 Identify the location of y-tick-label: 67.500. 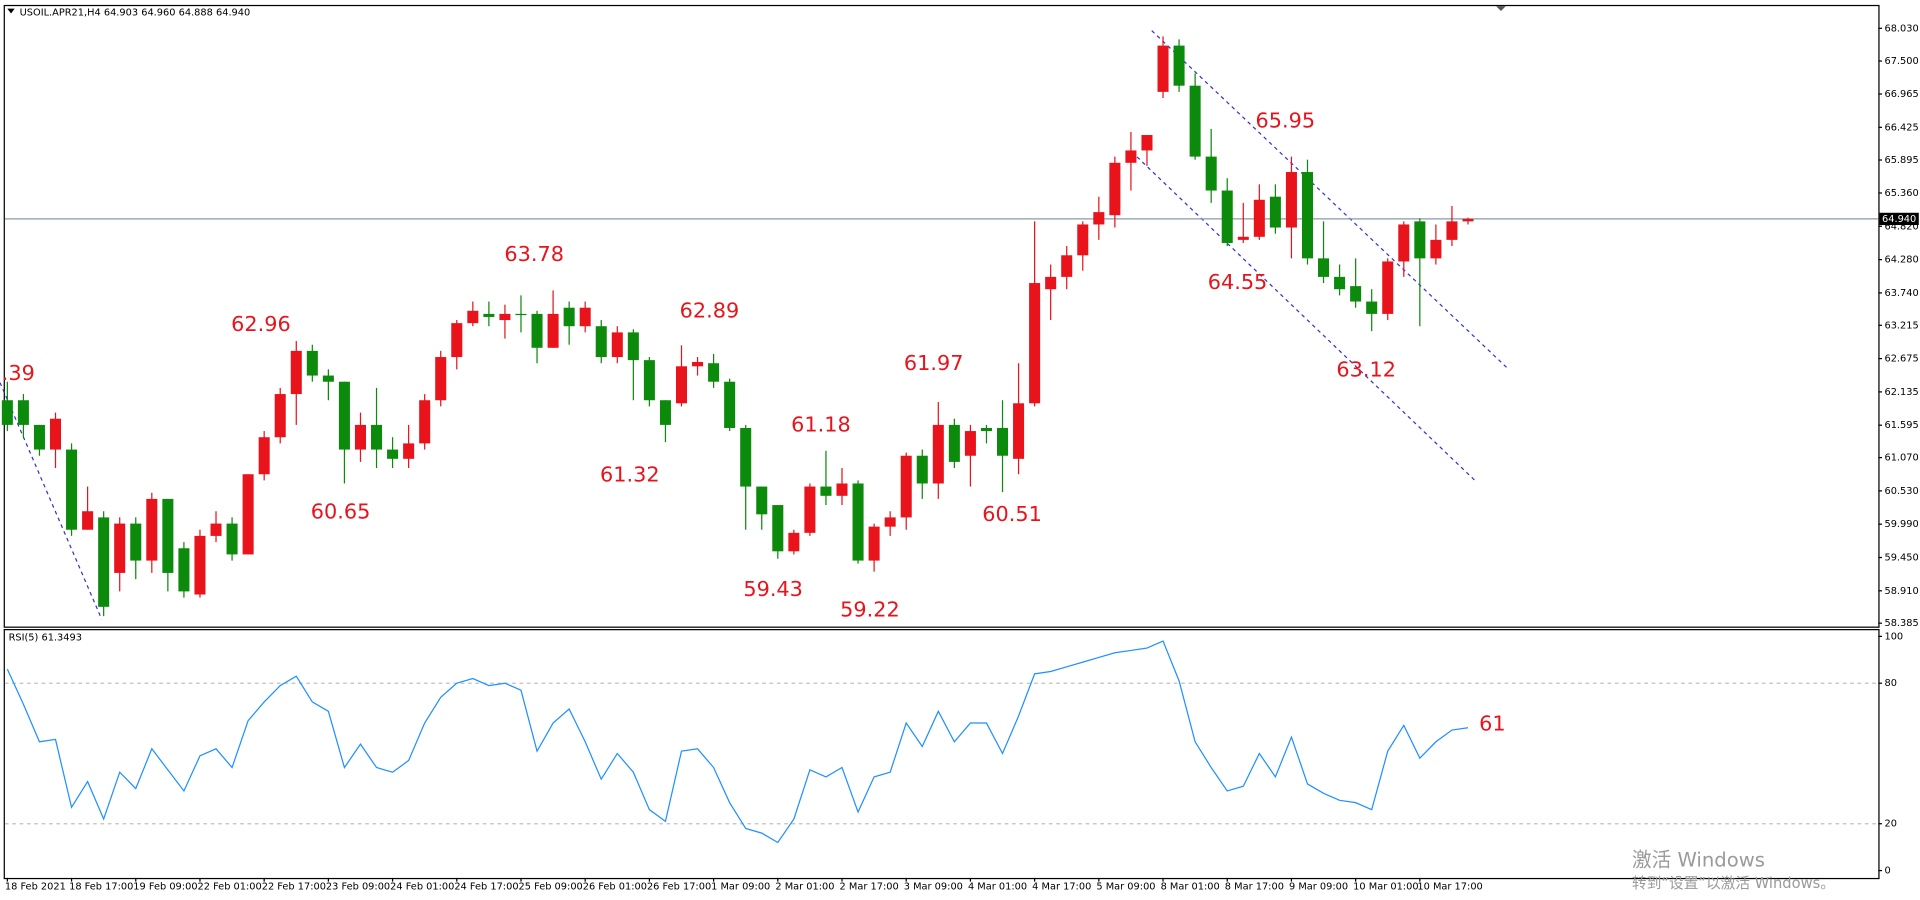
(1901, 61).